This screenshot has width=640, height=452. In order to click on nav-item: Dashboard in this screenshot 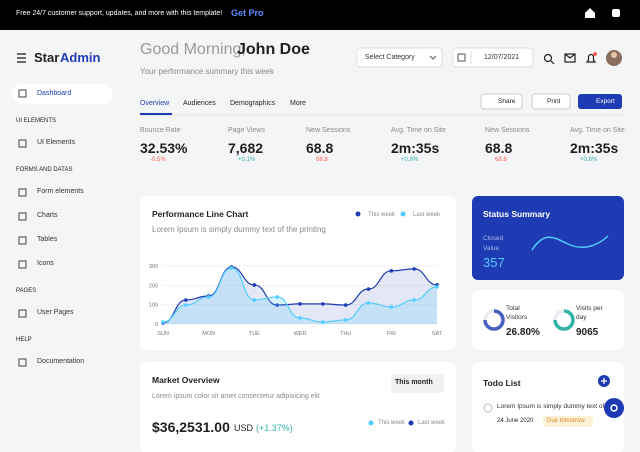, I will do `click(54, 93)`.